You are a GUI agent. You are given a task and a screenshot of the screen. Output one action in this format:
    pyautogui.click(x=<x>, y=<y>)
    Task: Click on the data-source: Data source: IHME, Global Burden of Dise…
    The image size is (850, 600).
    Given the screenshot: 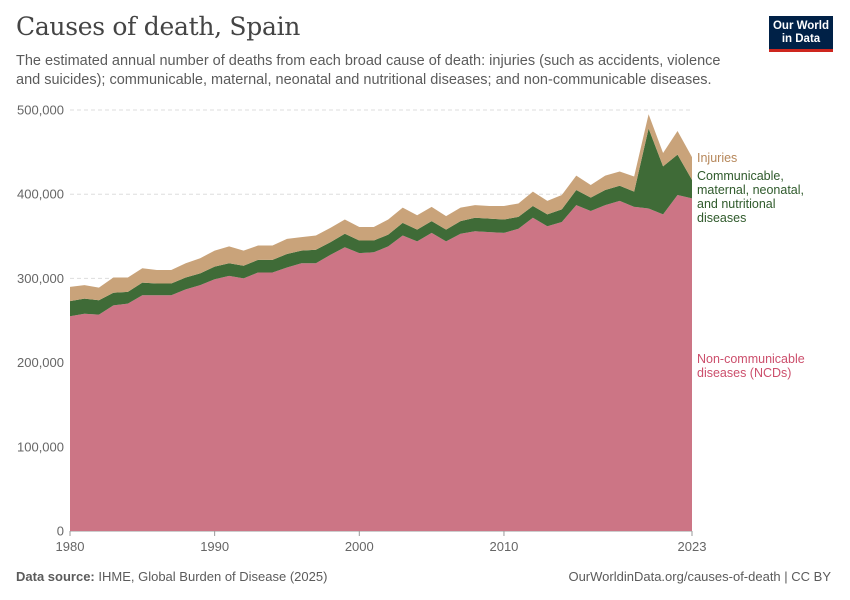 What is the action you would take?
    pyautogui.click(x=171, y=576)
    